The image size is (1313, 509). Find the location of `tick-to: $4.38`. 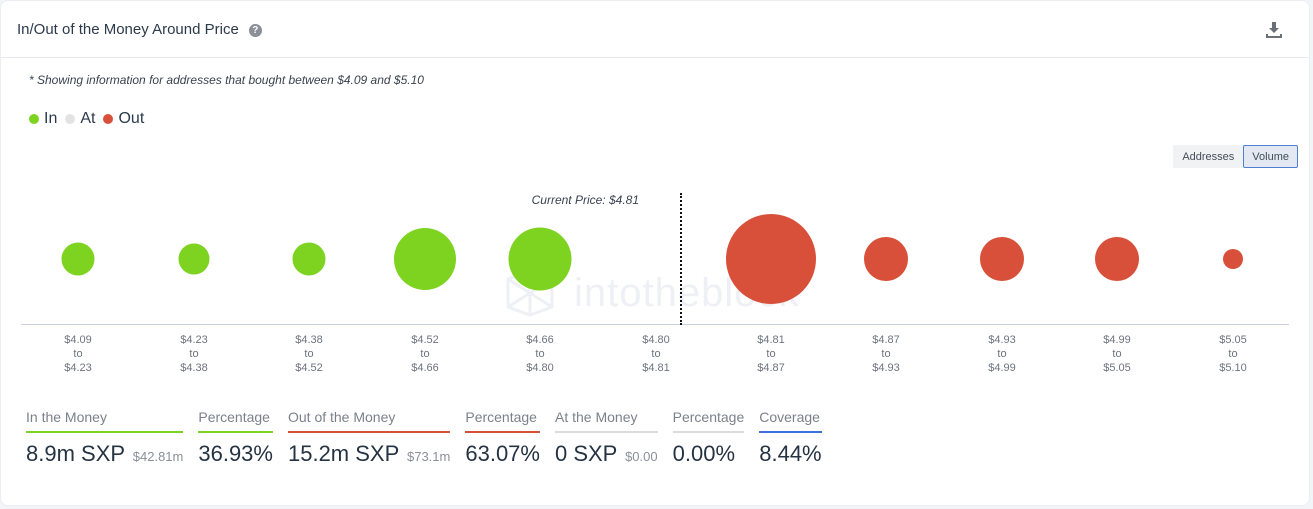

tick-to: $4.38 is located at coordinates (194, 368).